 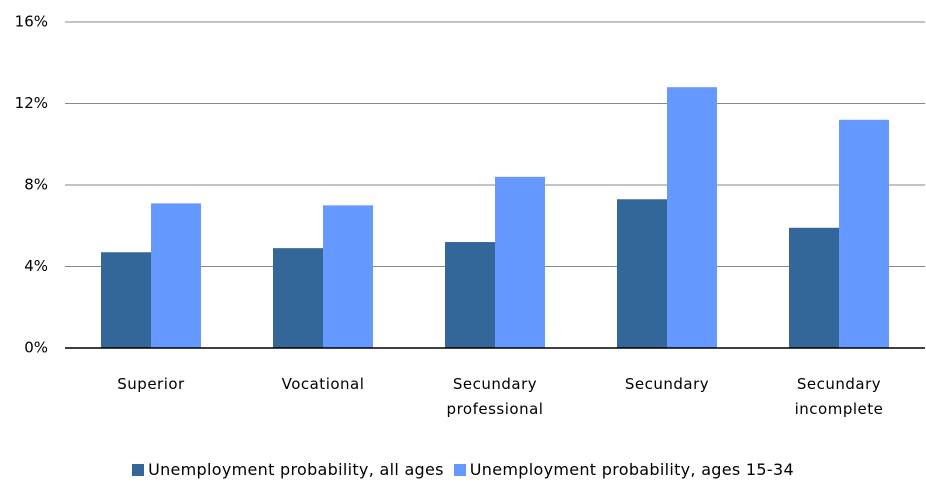 I want to click on x-tick-label: Secundary incomplete, so click(x=839, y=396).